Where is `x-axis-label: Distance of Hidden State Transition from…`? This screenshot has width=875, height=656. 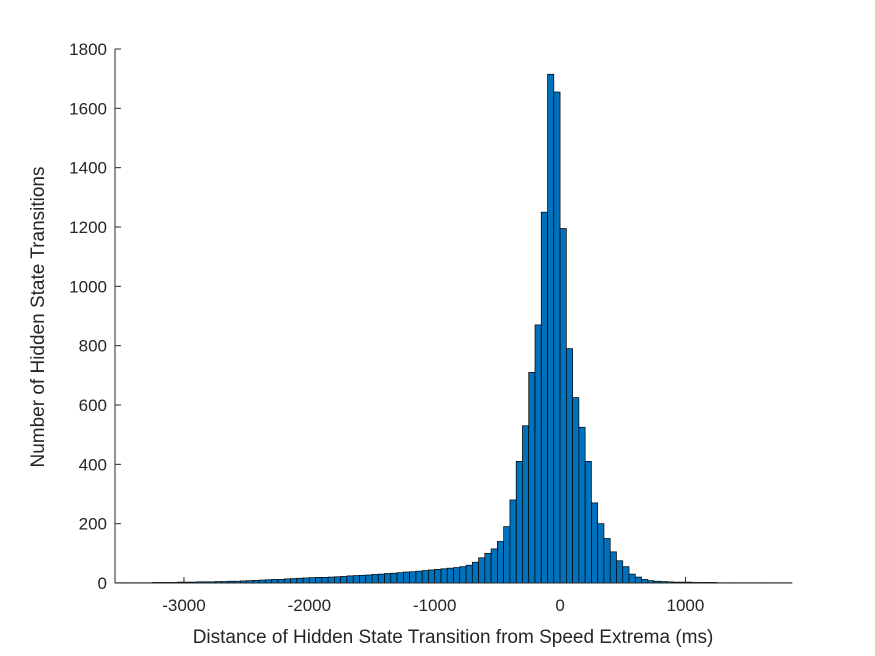
x-axis-label: Distance of Hidden State Transition from… is located at coordinates (453, 637).